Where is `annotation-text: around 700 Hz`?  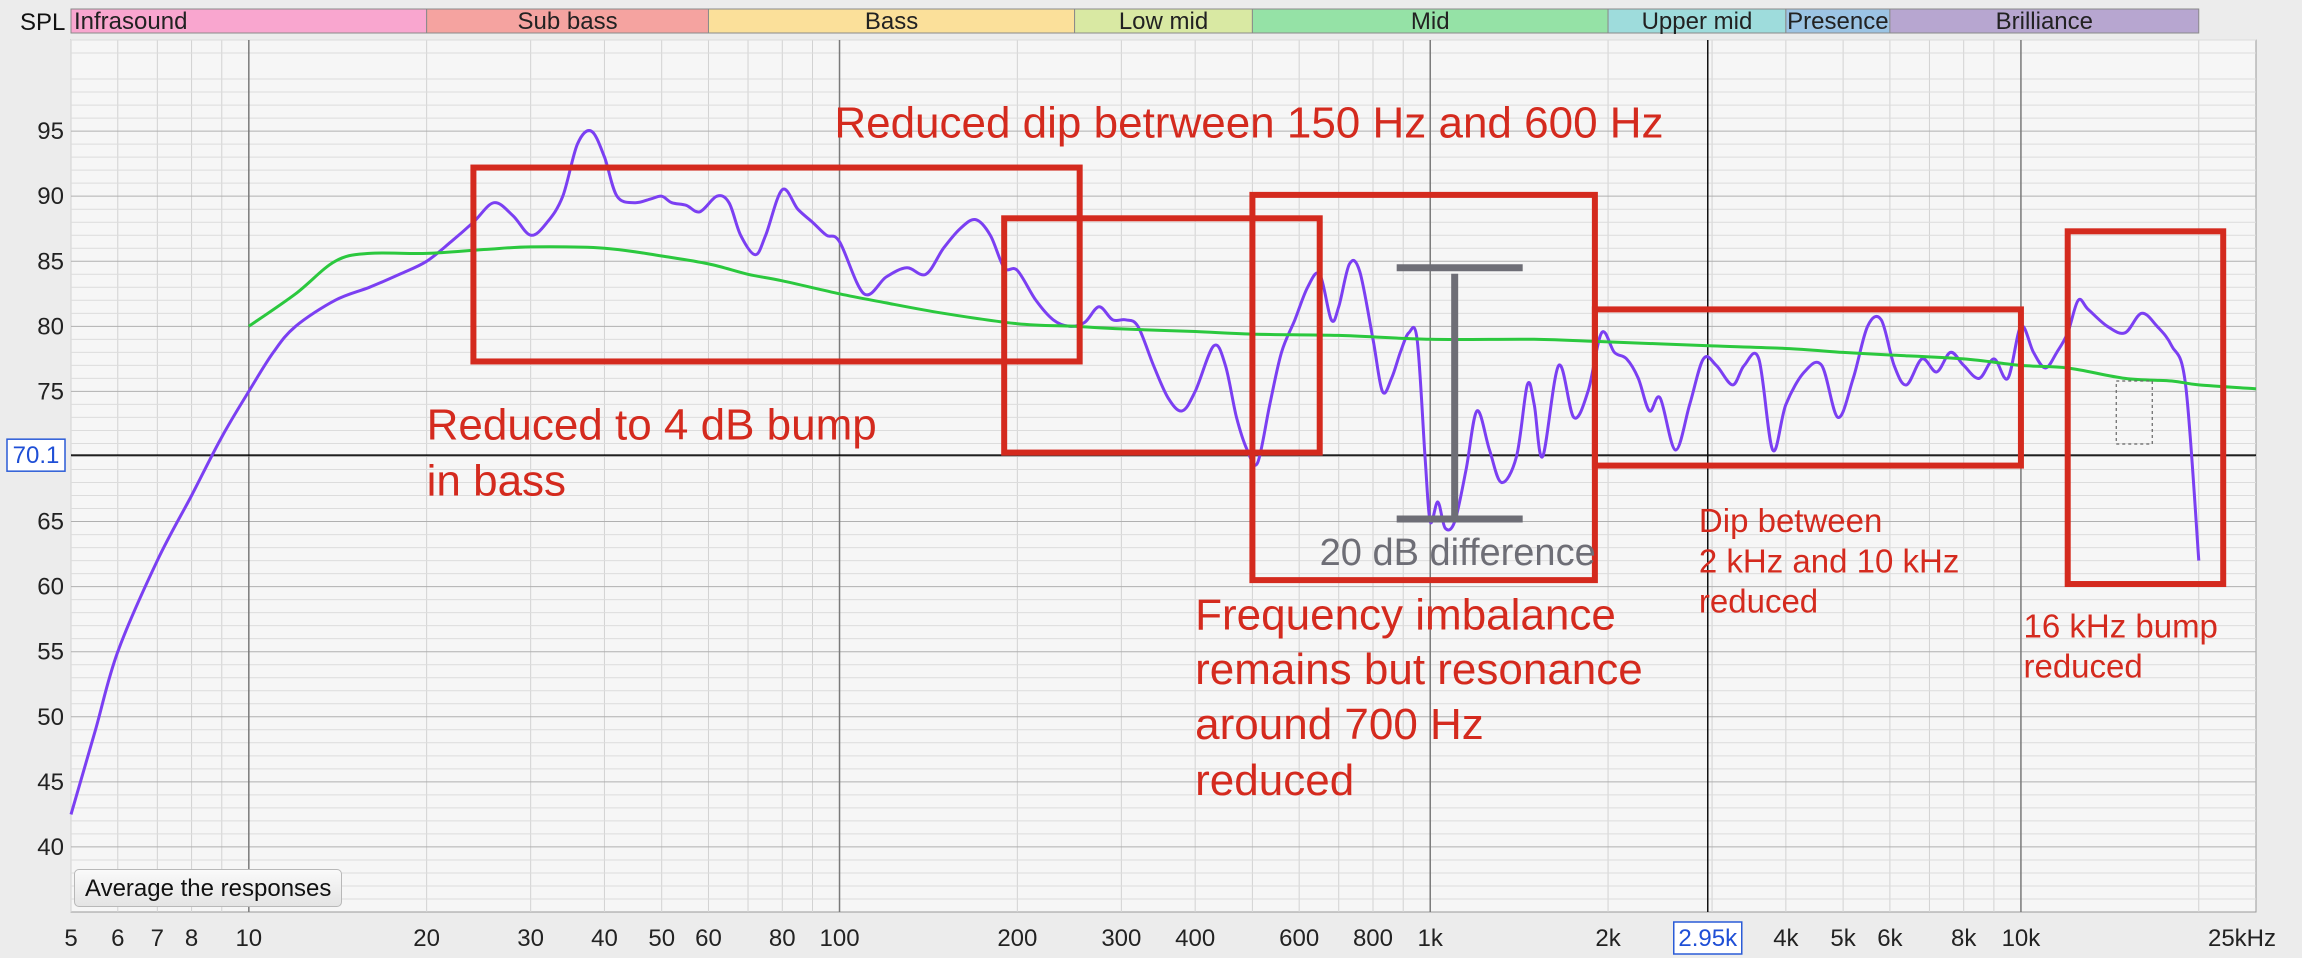 annotation-text: around 700 Hz is located at coordinates (1339, 724).